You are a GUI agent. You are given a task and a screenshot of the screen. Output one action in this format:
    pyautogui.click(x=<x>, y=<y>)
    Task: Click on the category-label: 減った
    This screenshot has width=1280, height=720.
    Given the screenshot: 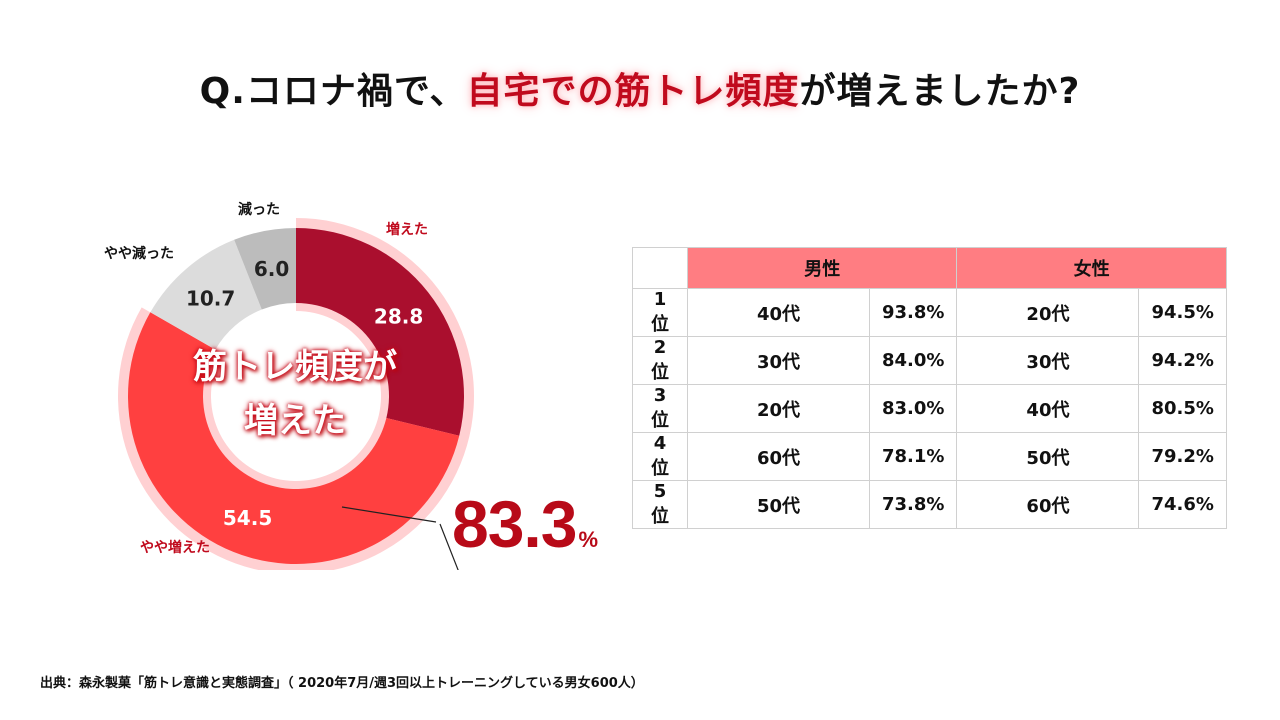 What is the action you would take?
    pyautogui.click(x=259, y=209)
    